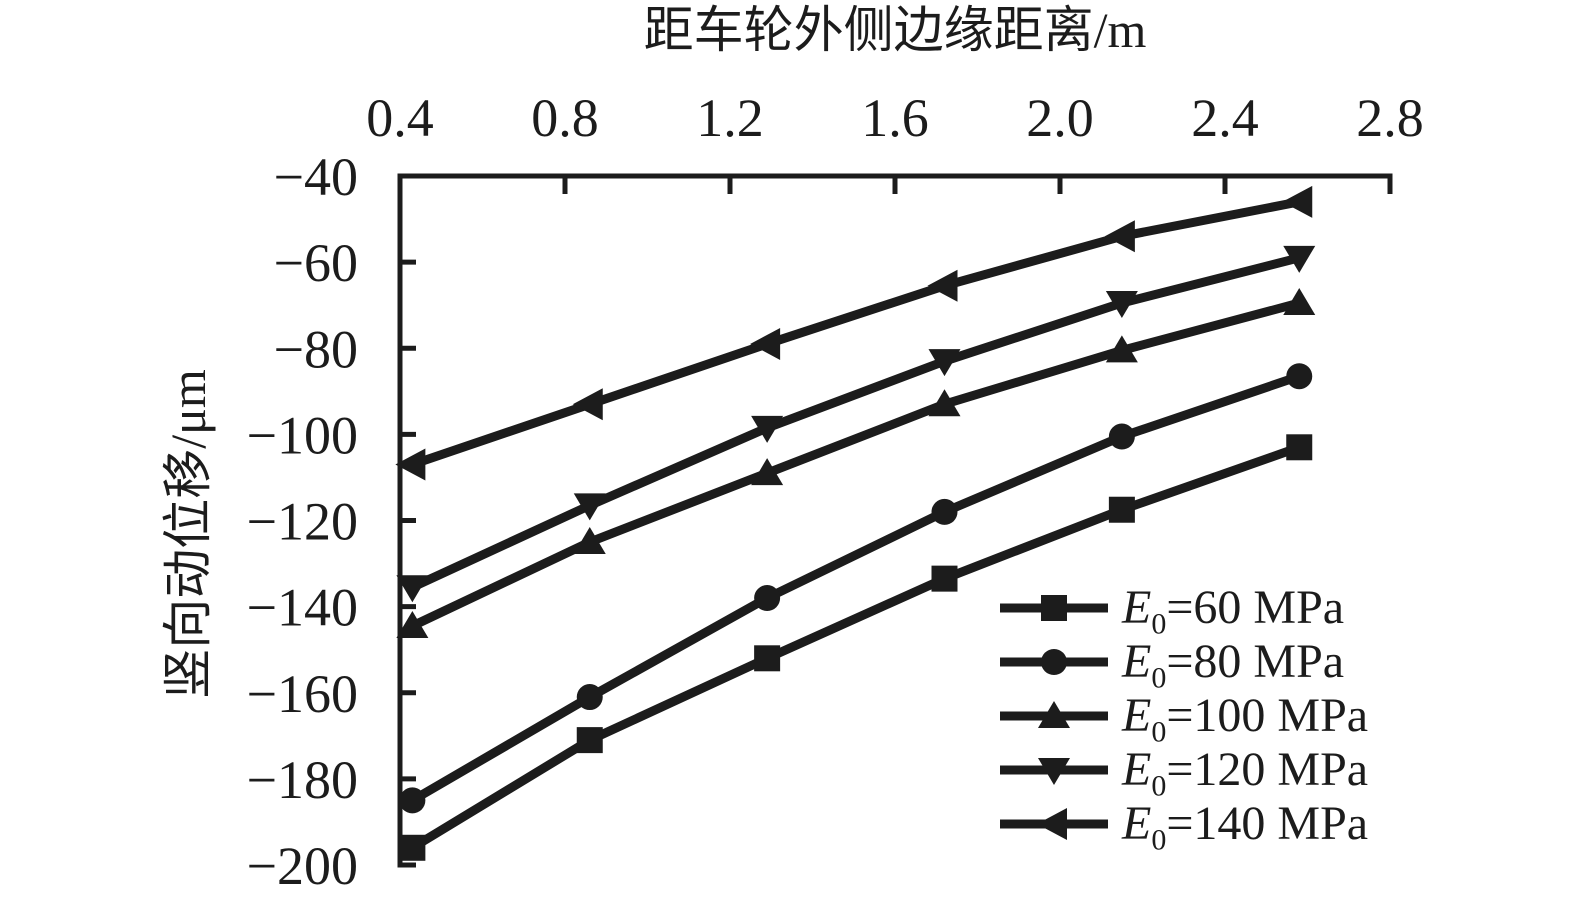 This screenshot has height=902, width=1575. I want to click on triangle-down-icon, so click(1054, 771).